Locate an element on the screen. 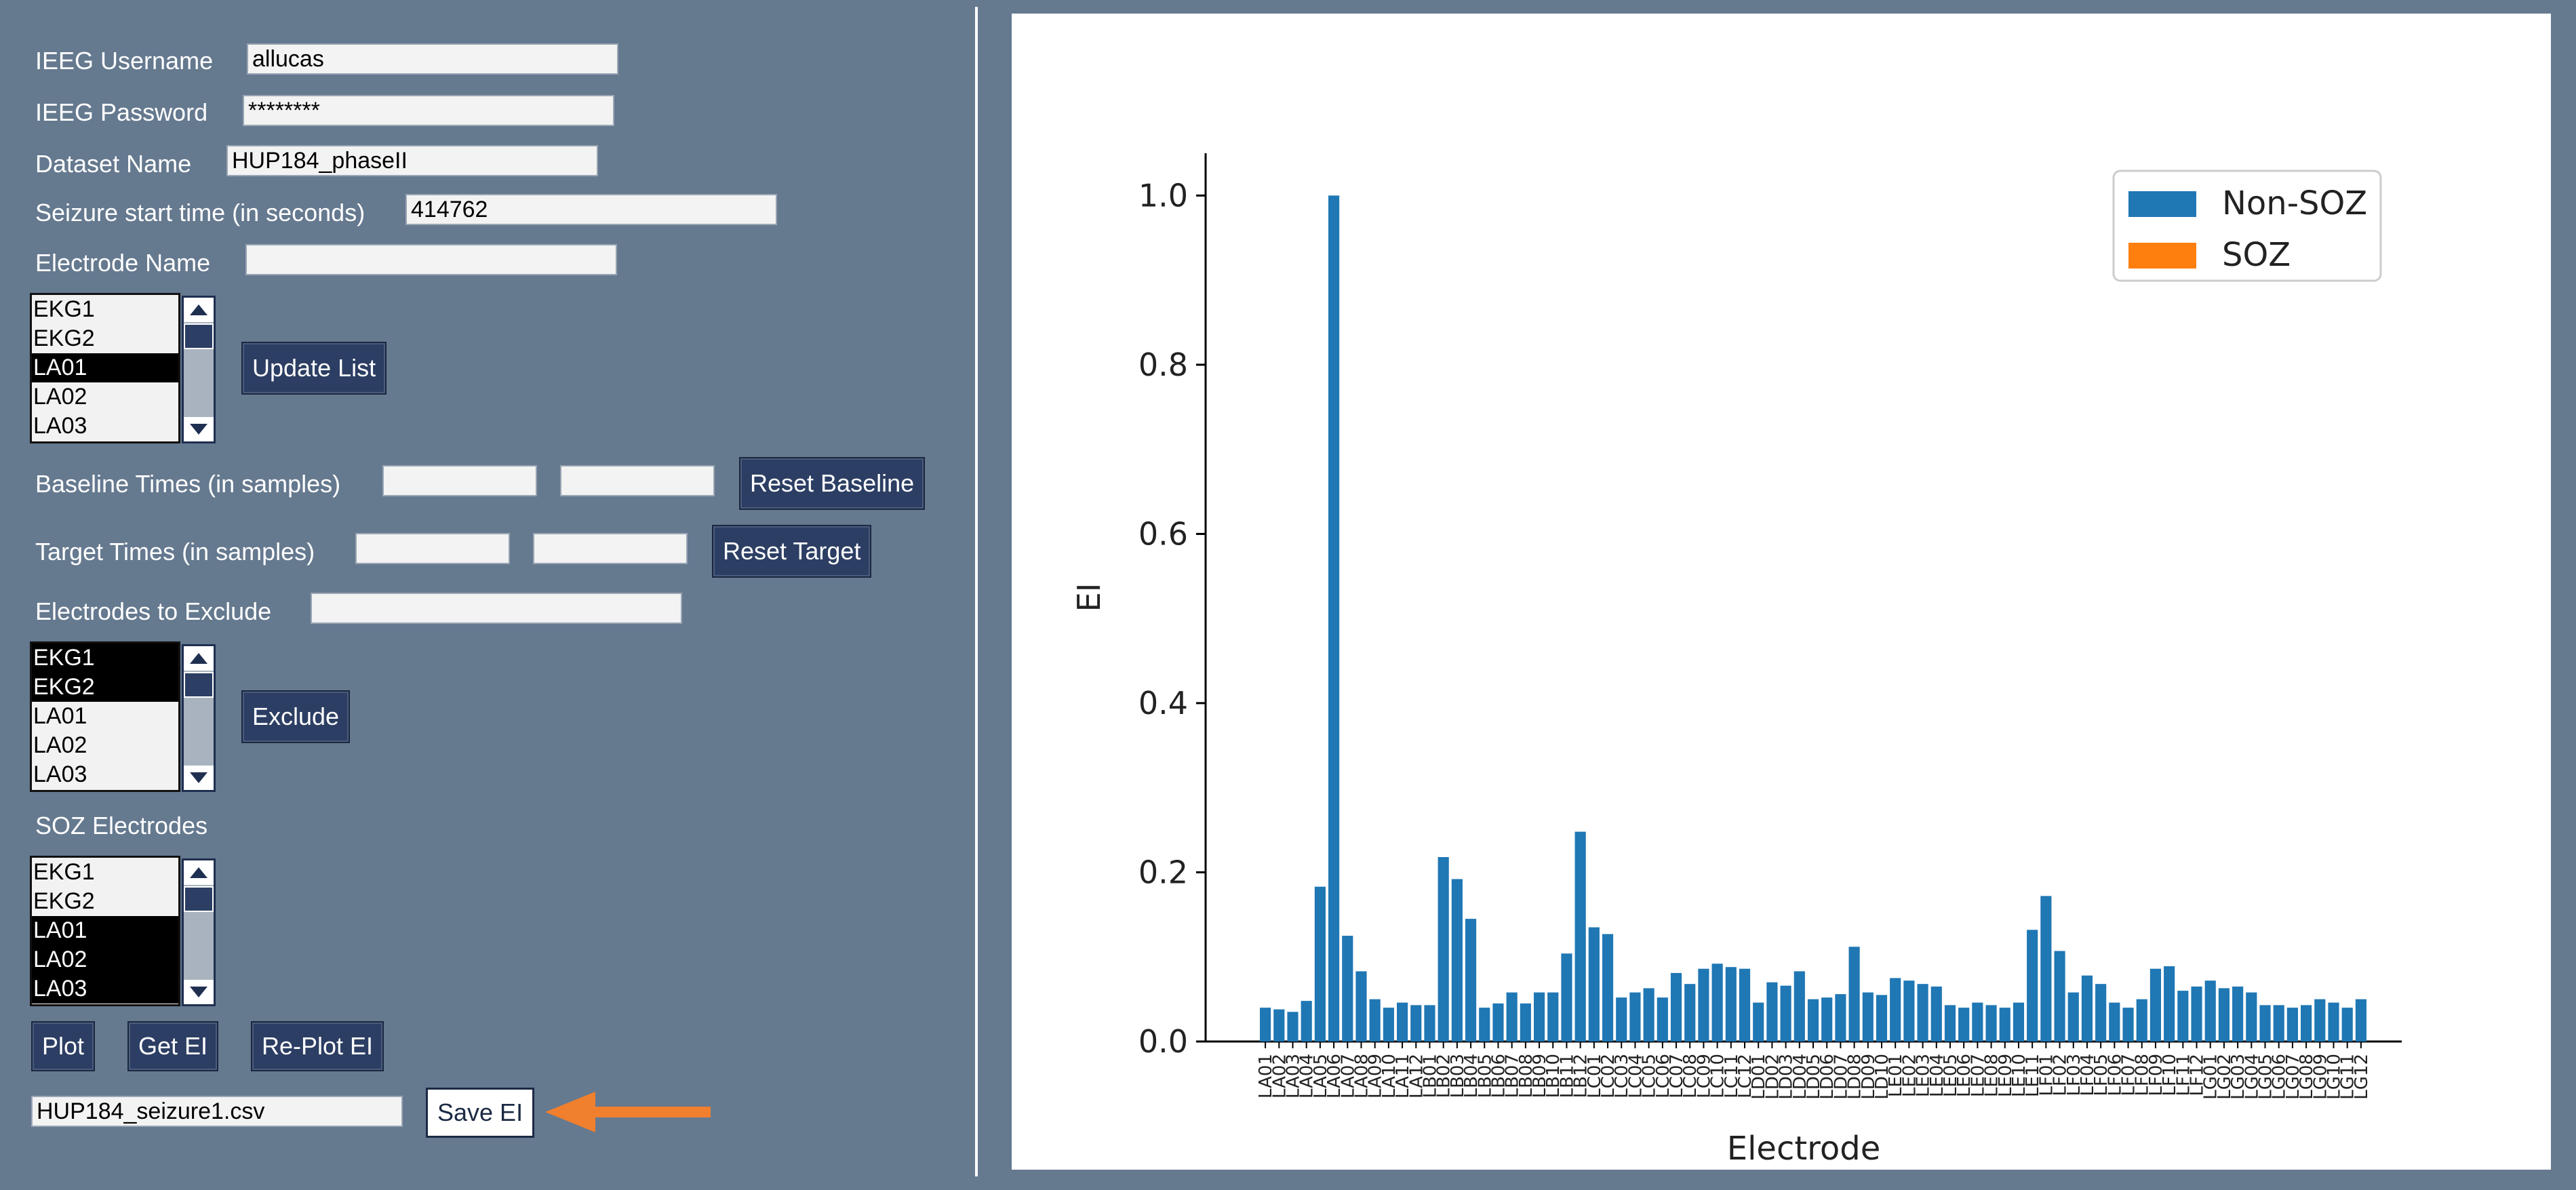 This screenshot has height=1190, width=2576. x-tick-label: LE04 is located at coordinates (1937, 1075).